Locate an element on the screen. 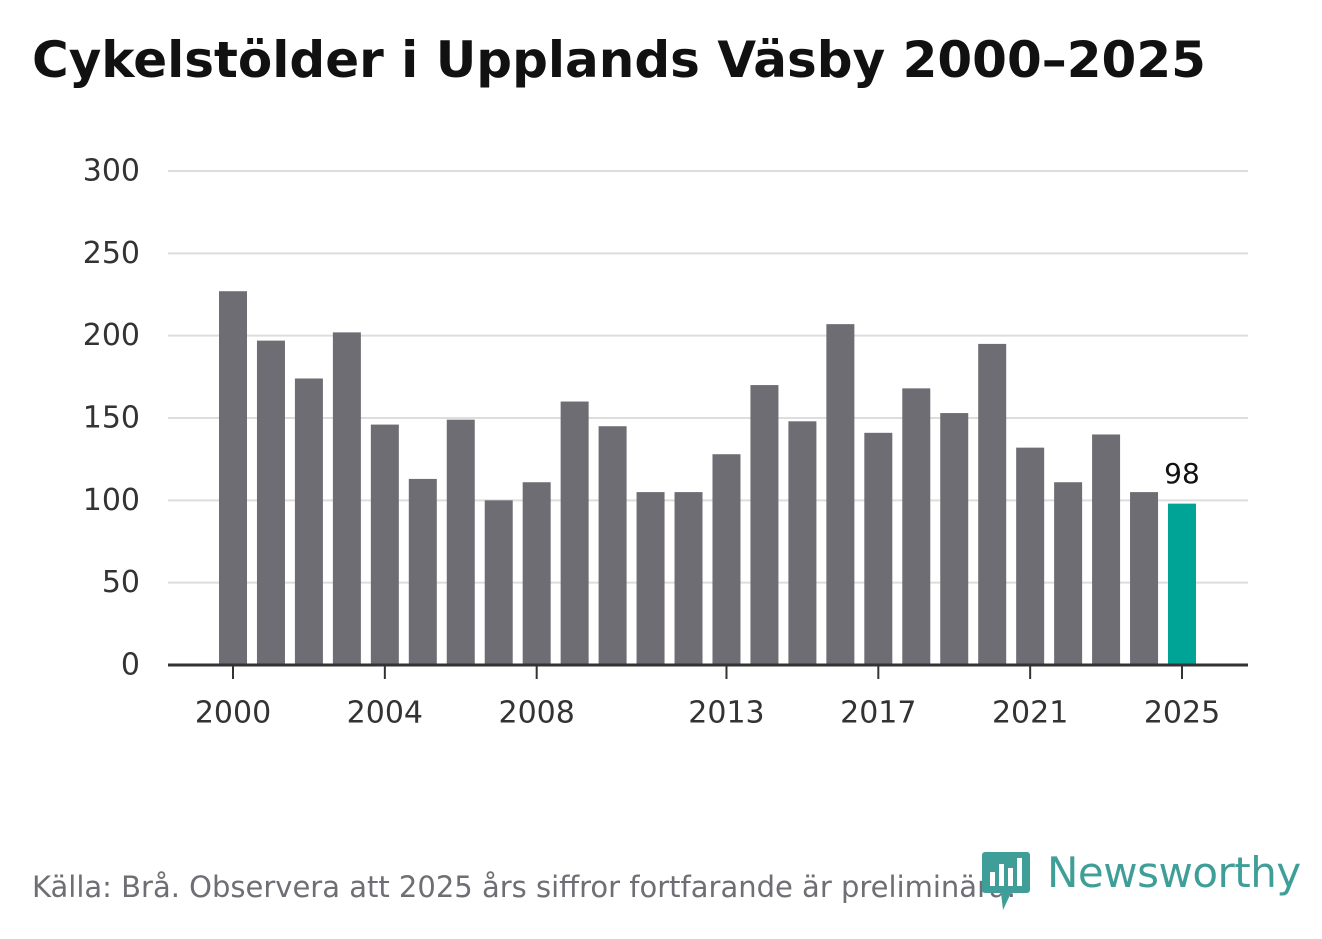 Image resolution: width=1322 pixels, height=939 pixels. bar-2005 is located at coordinates (422, 571).